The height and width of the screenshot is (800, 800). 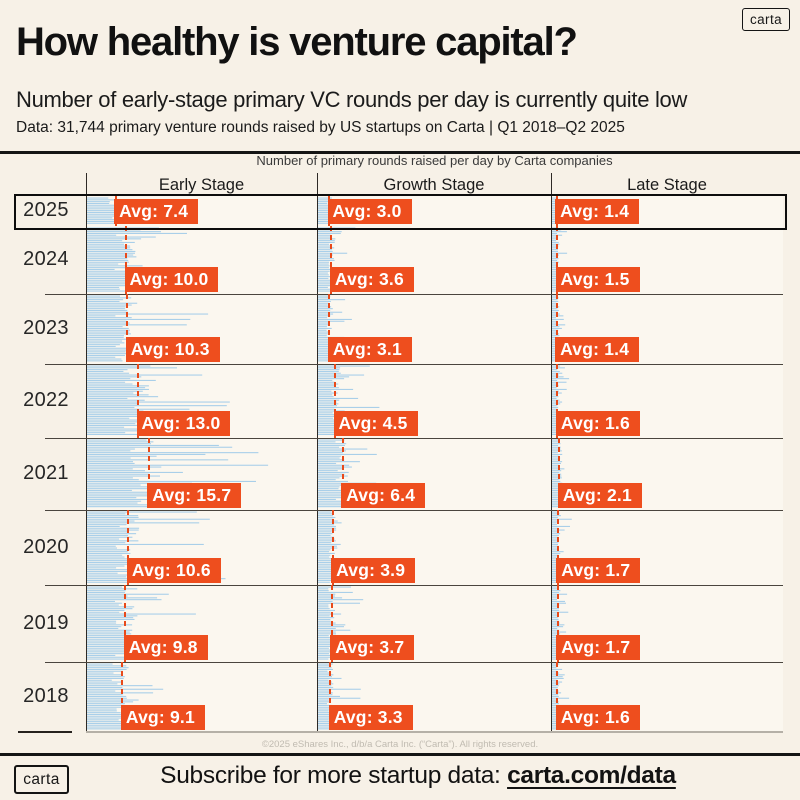 What do you see at coordinates (183, 423) in the screenshot?
I see `avg-label-2022-1: Avg: 13.0` at bounding box center [183, 423].